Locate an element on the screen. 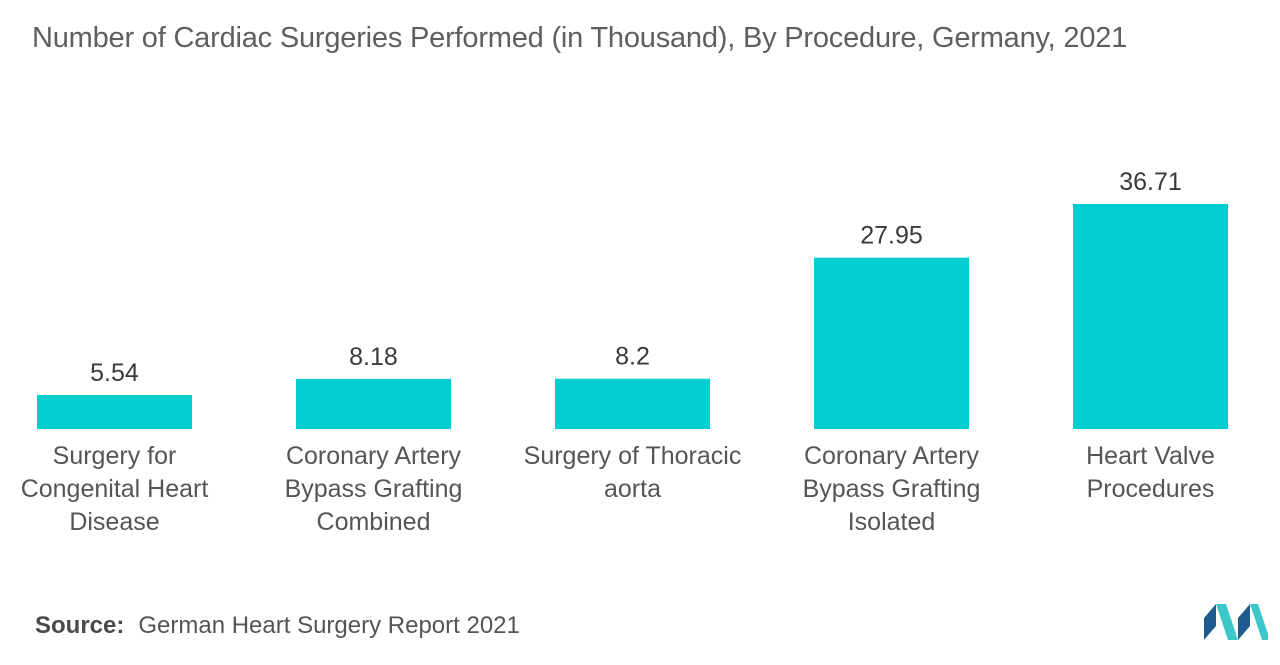 The image size is (1280, 665). value-label-3: 27.95 is located at coordinates (891, 236).